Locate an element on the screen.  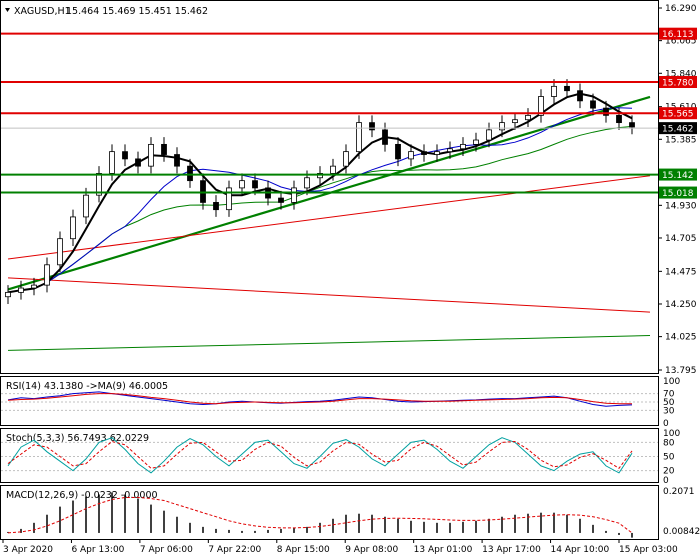
rsi-panel-frame is located at coordinates (329, 401).